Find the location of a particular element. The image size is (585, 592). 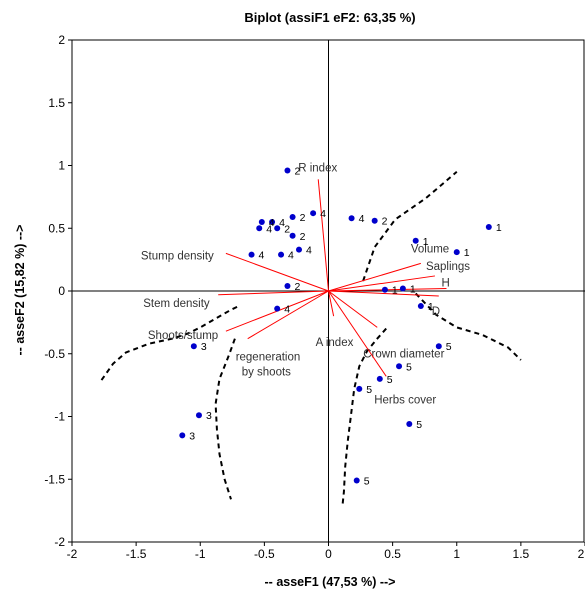

variable-label-line: R index is located at coordinates (317, 168).